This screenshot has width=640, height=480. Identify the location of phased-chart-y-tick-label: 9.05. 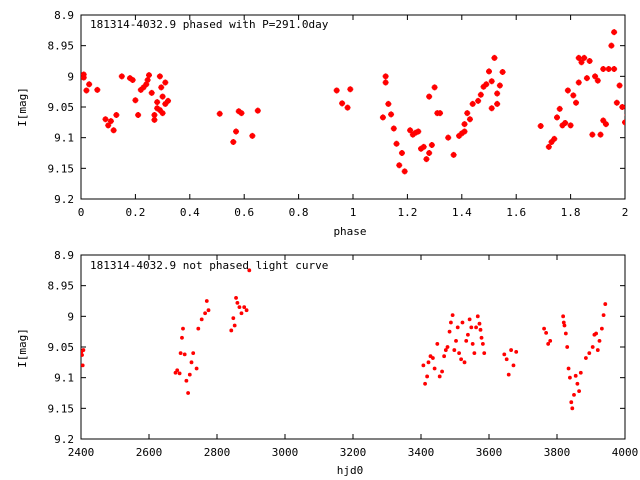
(61, 107).